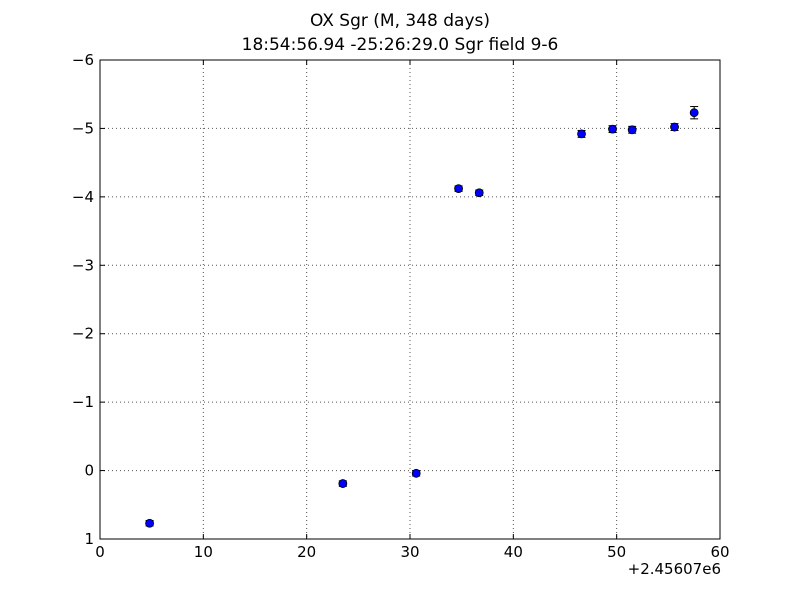  What do you see at coordinates (83, 334) in the screenshot?
I see `y-tick-label: −2` at bounding box center [83, 334].